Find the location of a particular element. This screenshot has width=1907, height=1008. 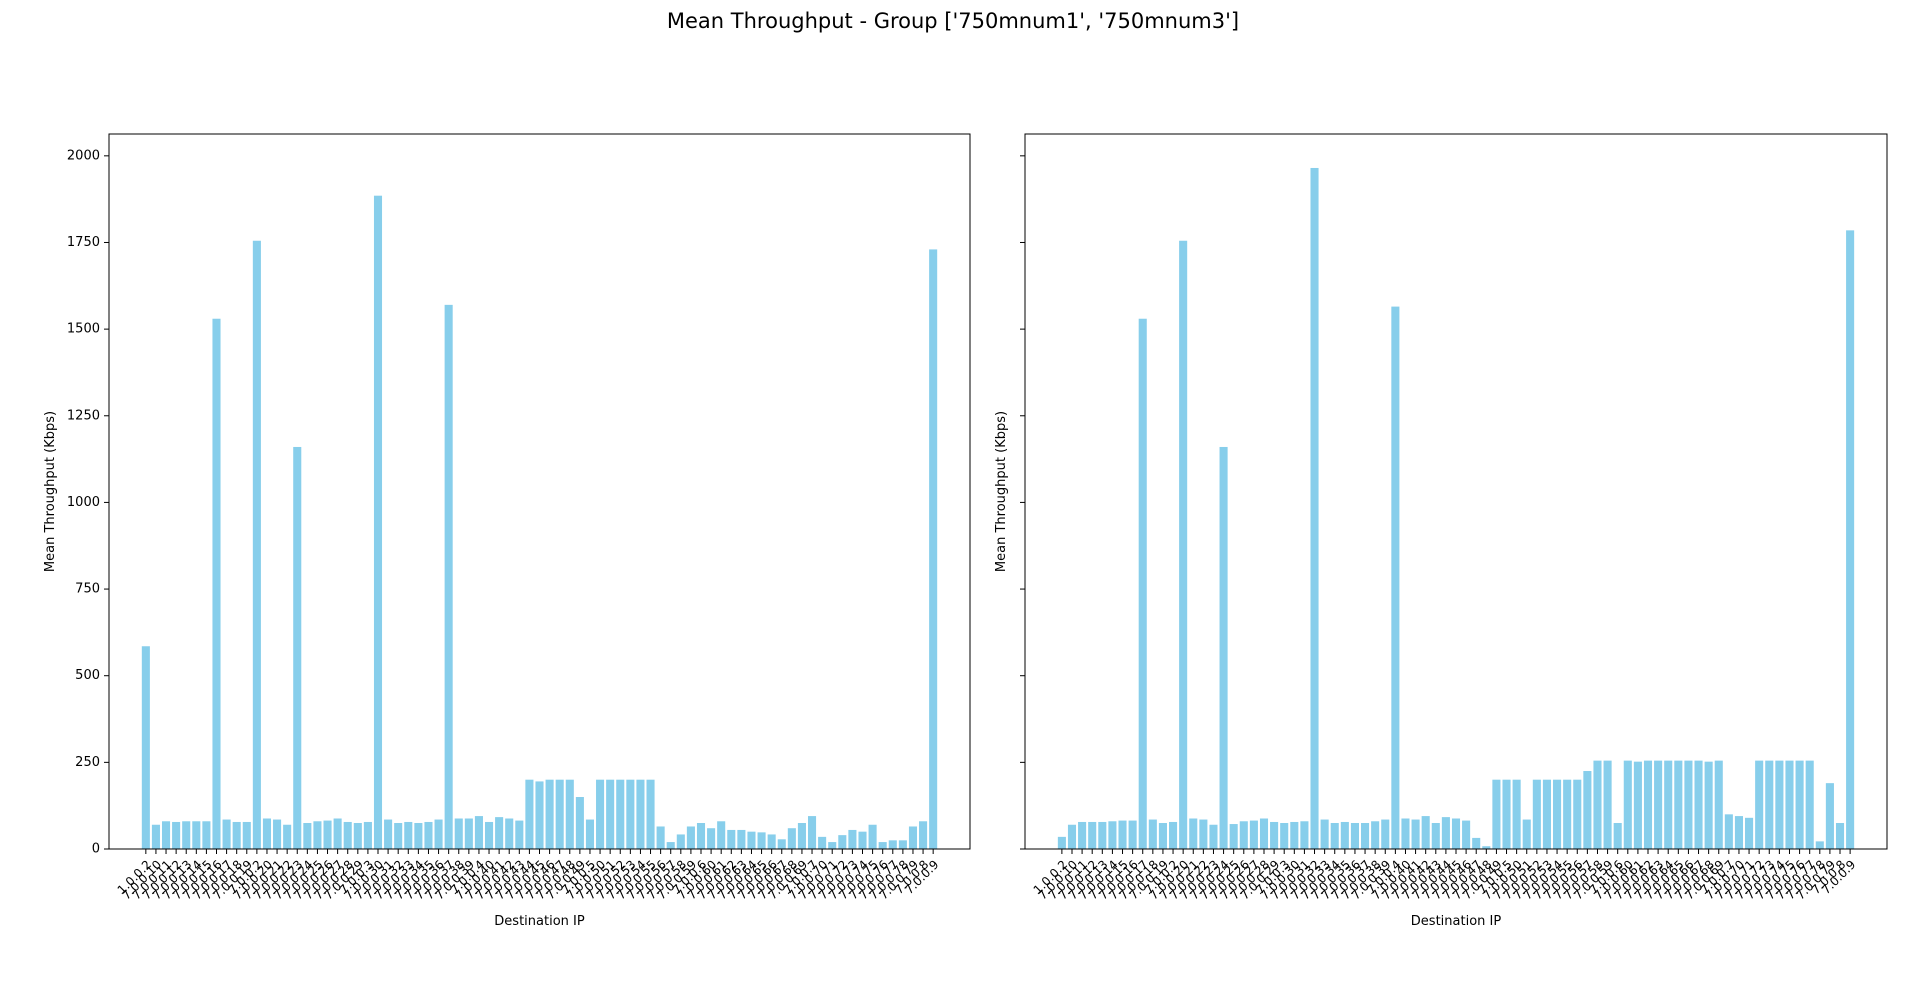

y-tick-label: 1250 is located at coordinates (83, 415).